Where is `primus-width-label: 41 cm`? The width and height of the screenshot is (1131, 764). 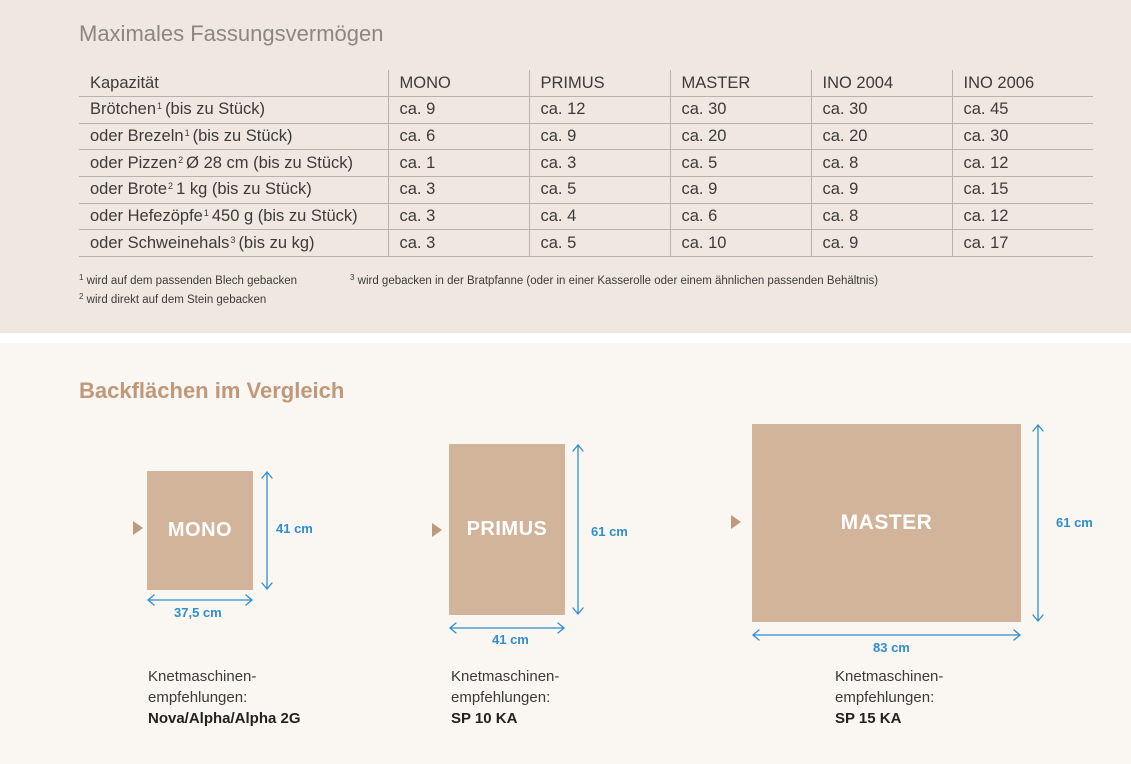
primus-width-label: 41 cm is located at coordinates (510, 639).